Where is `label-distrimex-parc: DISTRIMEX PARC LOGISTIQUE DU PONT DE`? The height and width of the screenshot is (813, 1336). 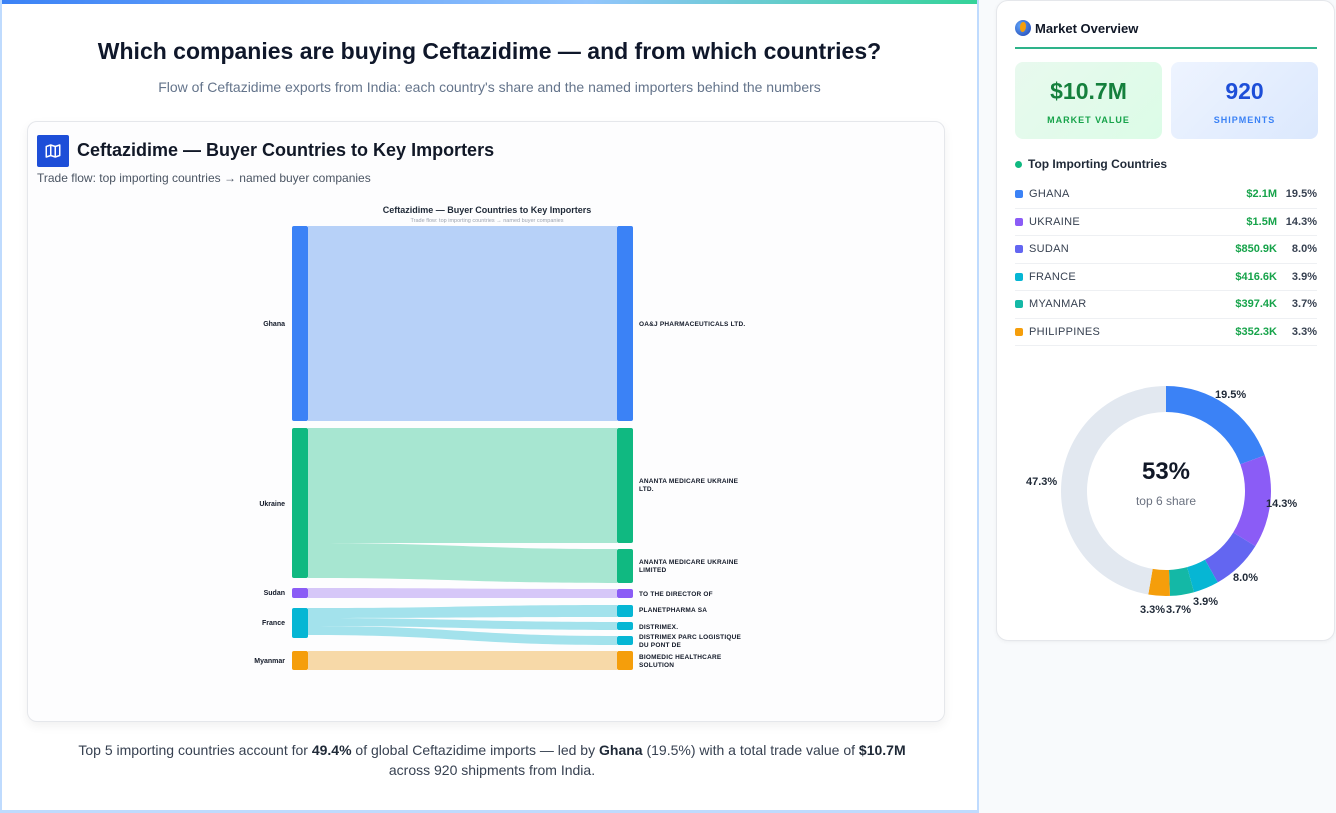
label-distrimex-parc: DISTRIMEX PARC LOGISTIQUE DU PONT DE is located at coordinates (690, 641).